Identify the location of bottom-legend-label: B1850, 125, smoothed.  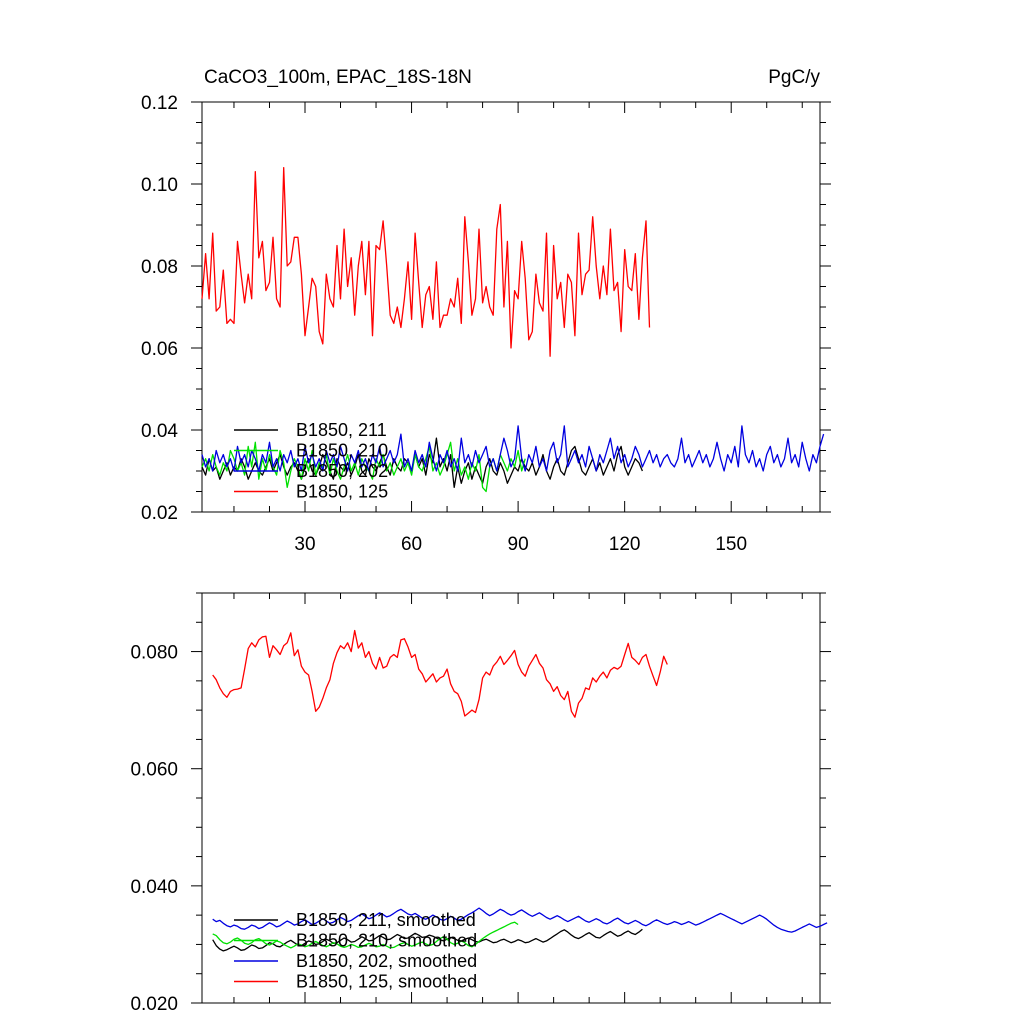
(386, 982).